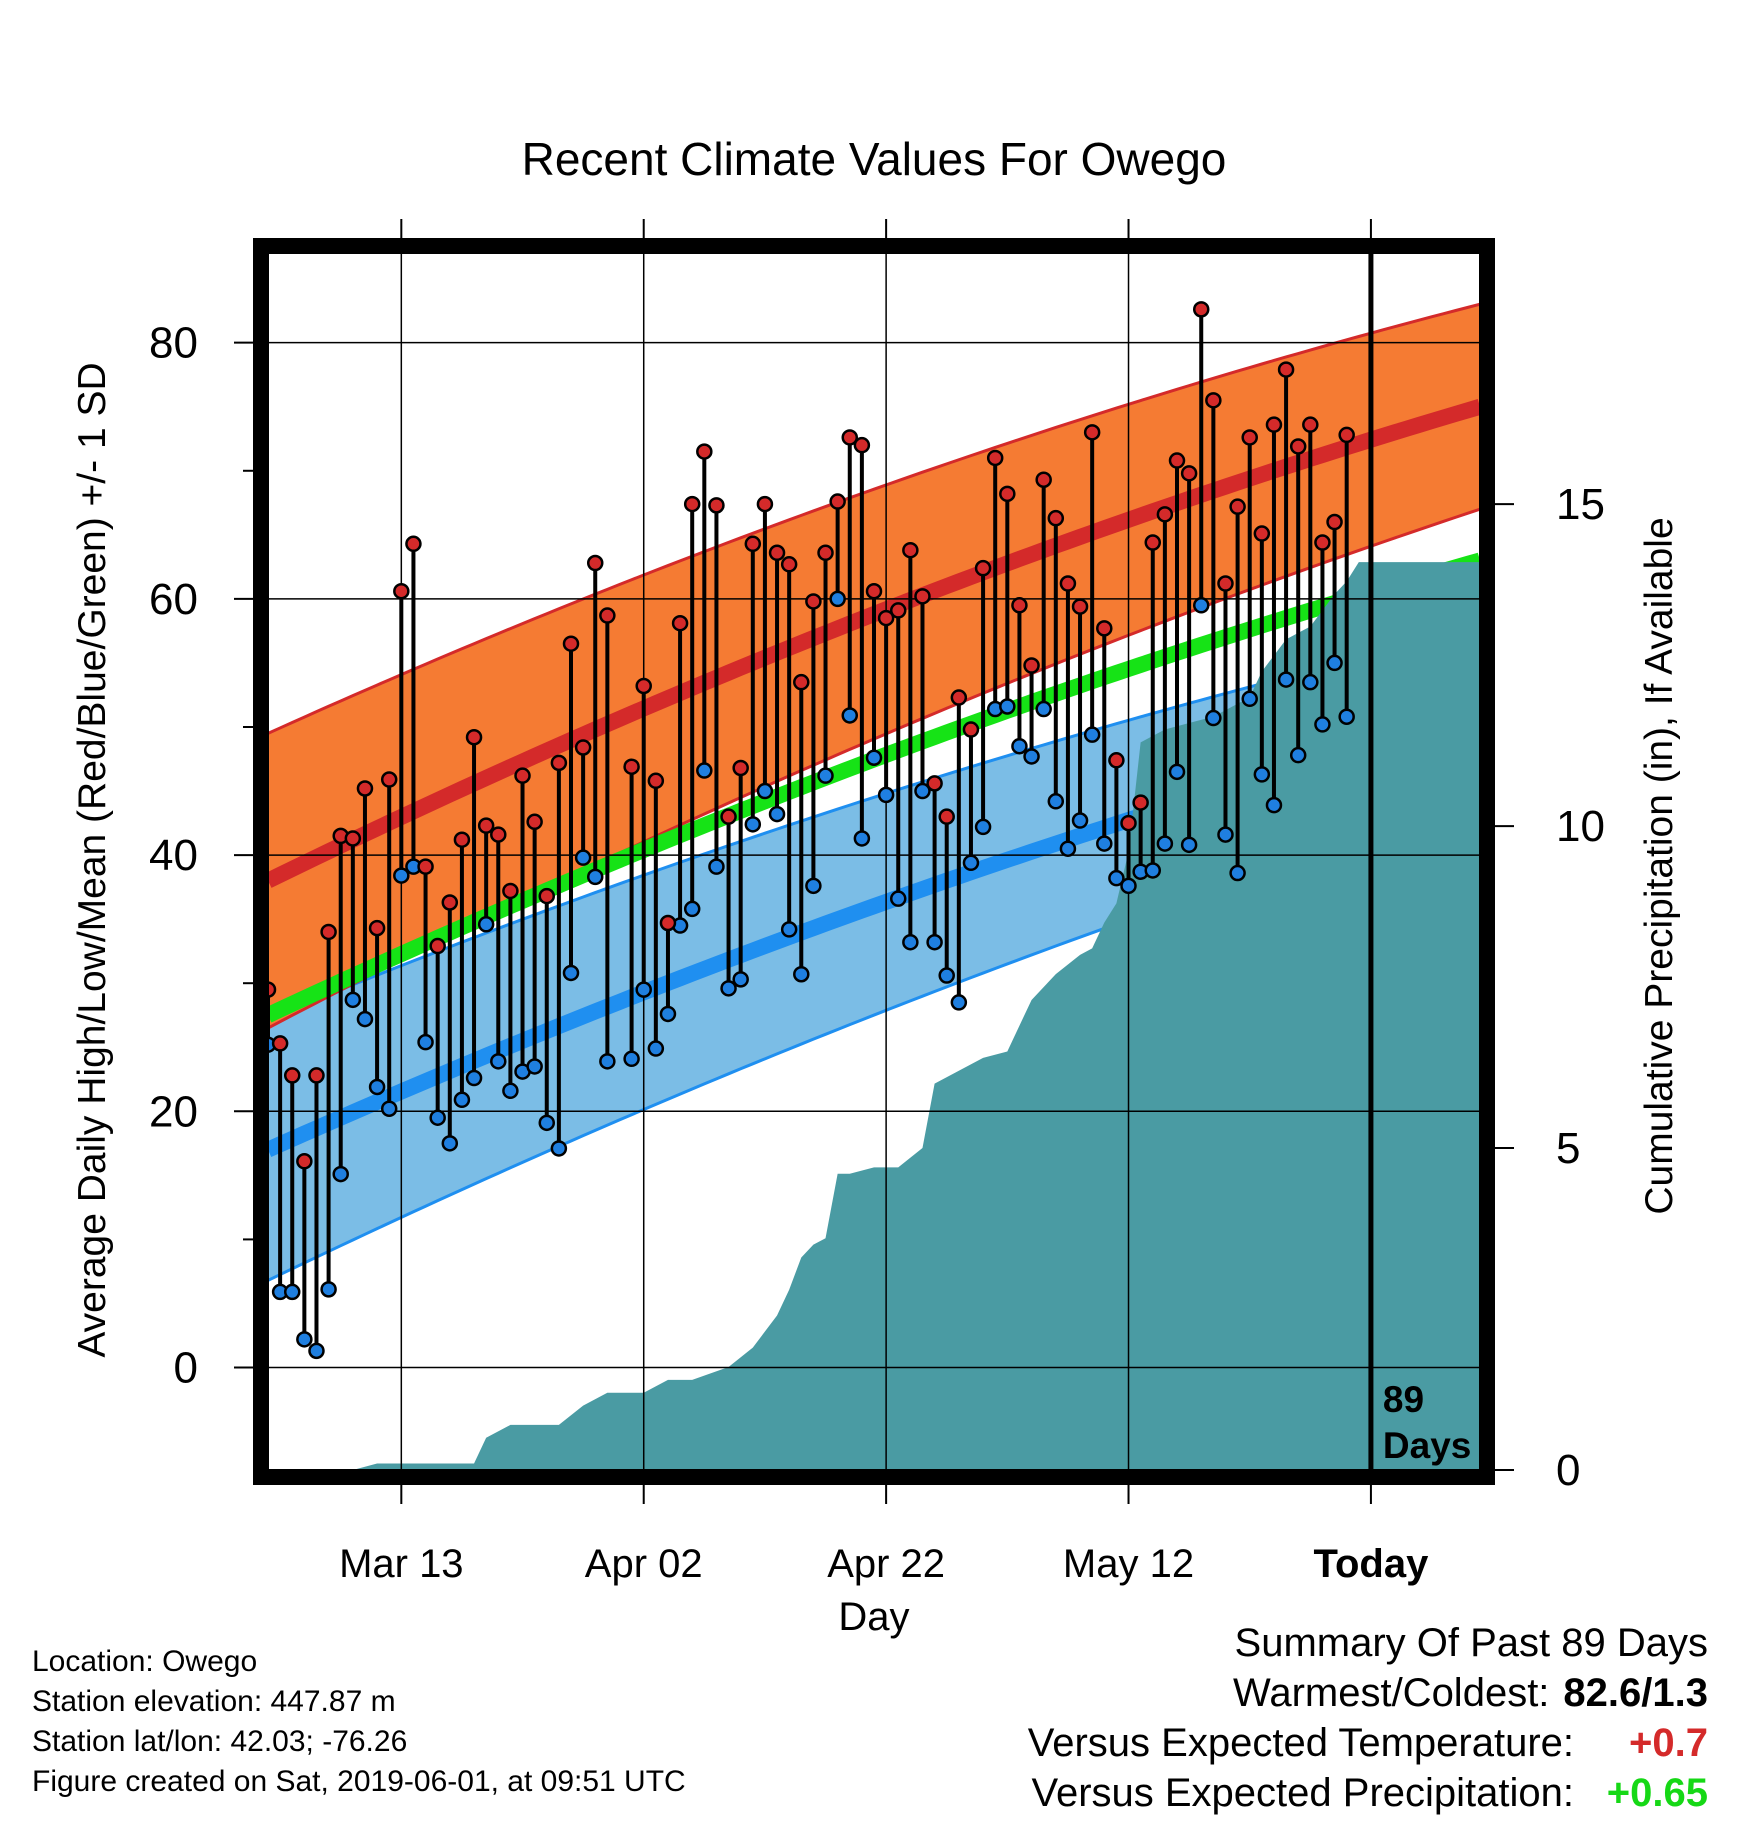 The width and height of the screenshot is (1748, 1828). I want to click on warm-cold-value: 82.6/1.3, so click(1635, 1693).